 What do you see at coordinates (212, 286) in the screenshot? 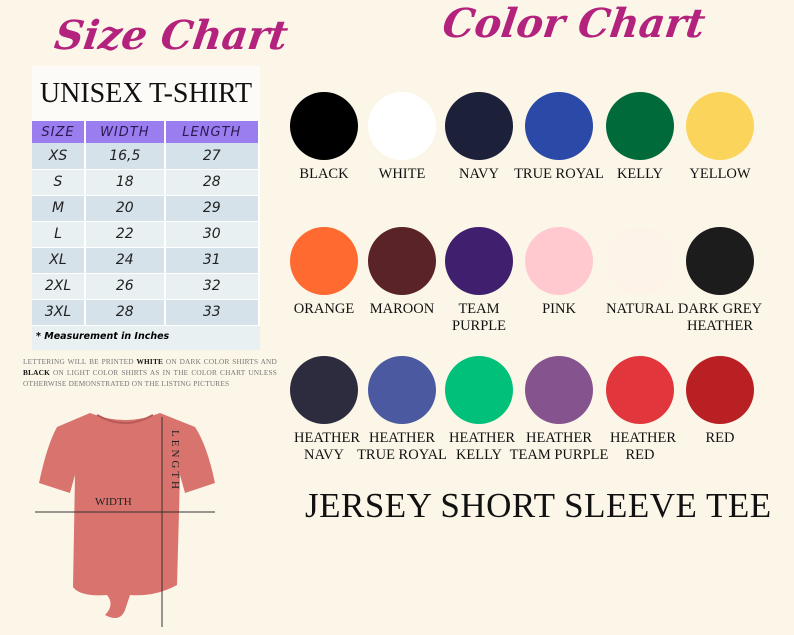
I see `length-cell: 32` at bounding box center [212, 286].